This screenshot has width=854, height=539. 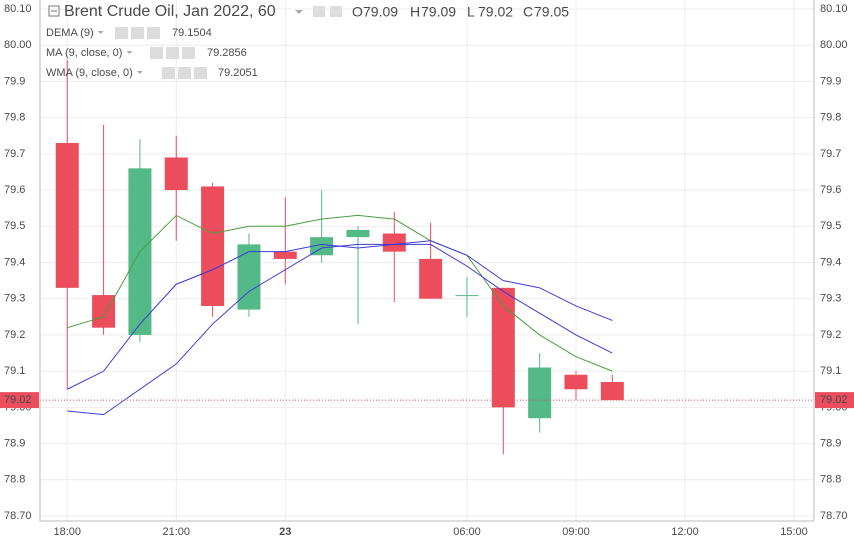 I want to click on y-tick-label-right: 79.8, so click(x=830, y=118).